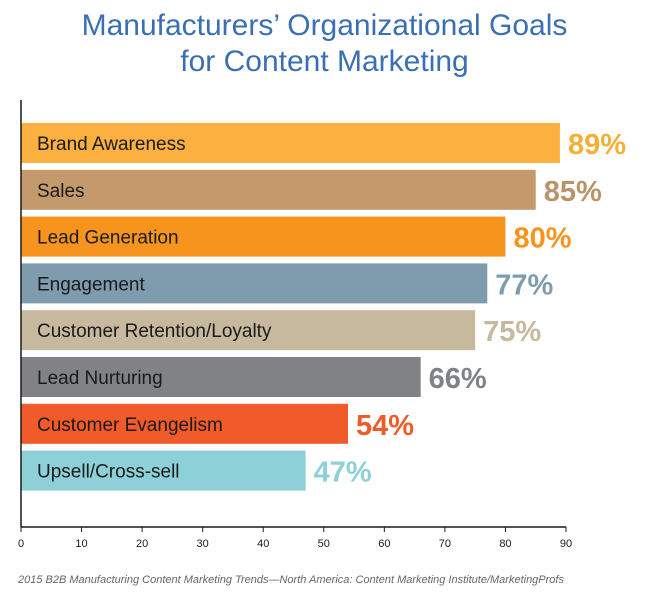 The image size is (649, 599). What do you see at coordinates (81, 544) in the screenshot?
I see `x-tick-label: 10` at bounding box center [81, 544].